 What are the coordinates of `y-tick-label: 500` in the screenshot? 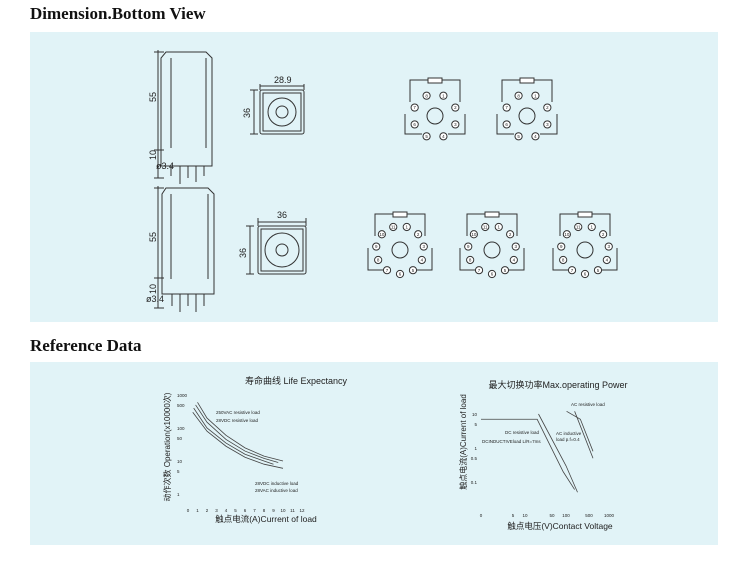 It's located at (181, 405).